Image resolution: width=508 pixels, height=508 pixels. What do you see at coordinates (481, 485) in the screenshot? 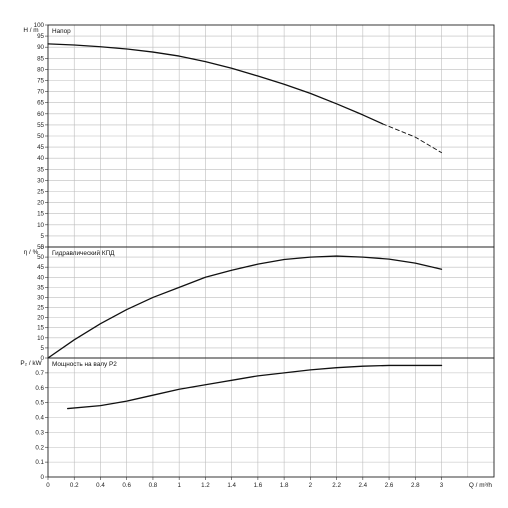
I see `x-axis-label: Q / m³/h` at bounding box center [481, 485].